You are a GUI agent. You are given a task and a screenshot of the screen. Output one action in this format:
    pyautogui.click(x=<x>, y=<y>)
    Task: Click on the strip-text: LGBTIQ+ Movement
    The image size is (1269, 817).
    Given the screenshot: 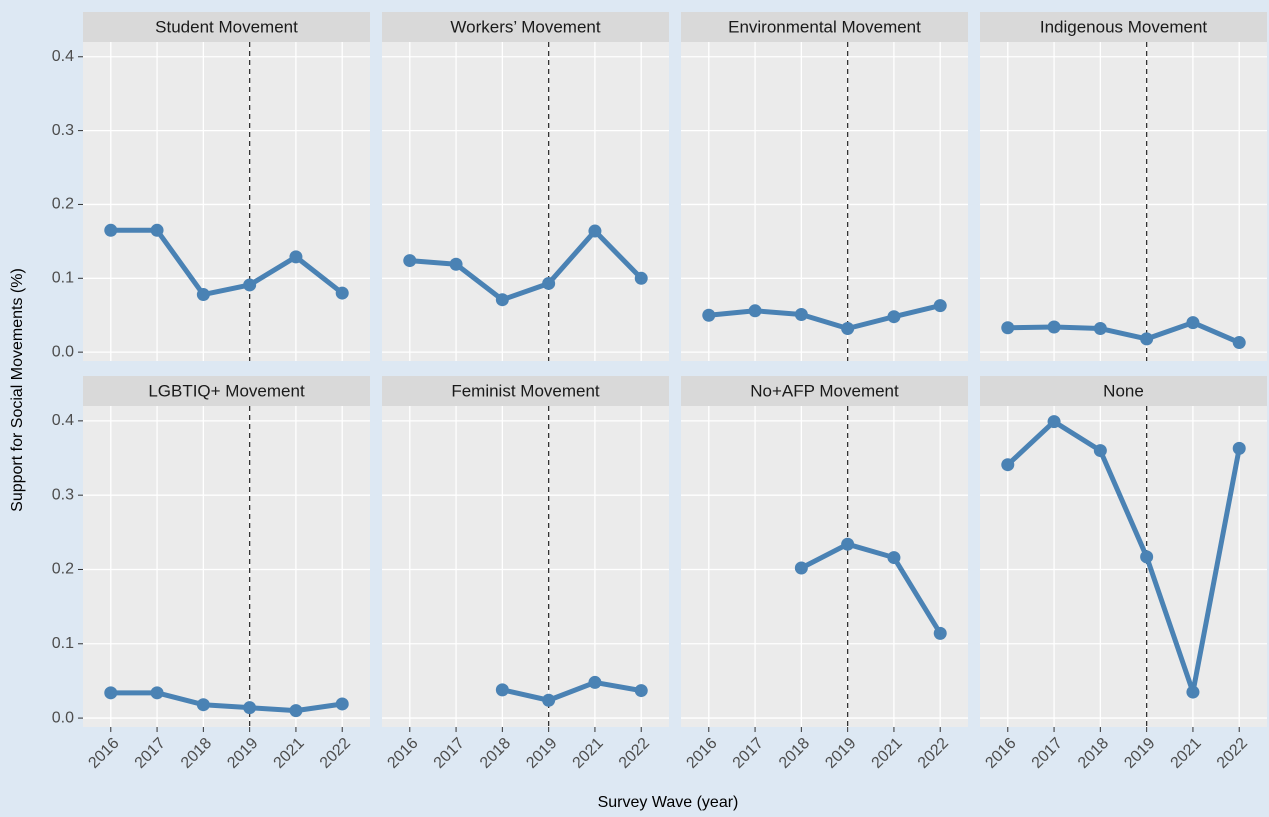 What is the action you would take?
    pyautogui.click(x=226, y=390)
    